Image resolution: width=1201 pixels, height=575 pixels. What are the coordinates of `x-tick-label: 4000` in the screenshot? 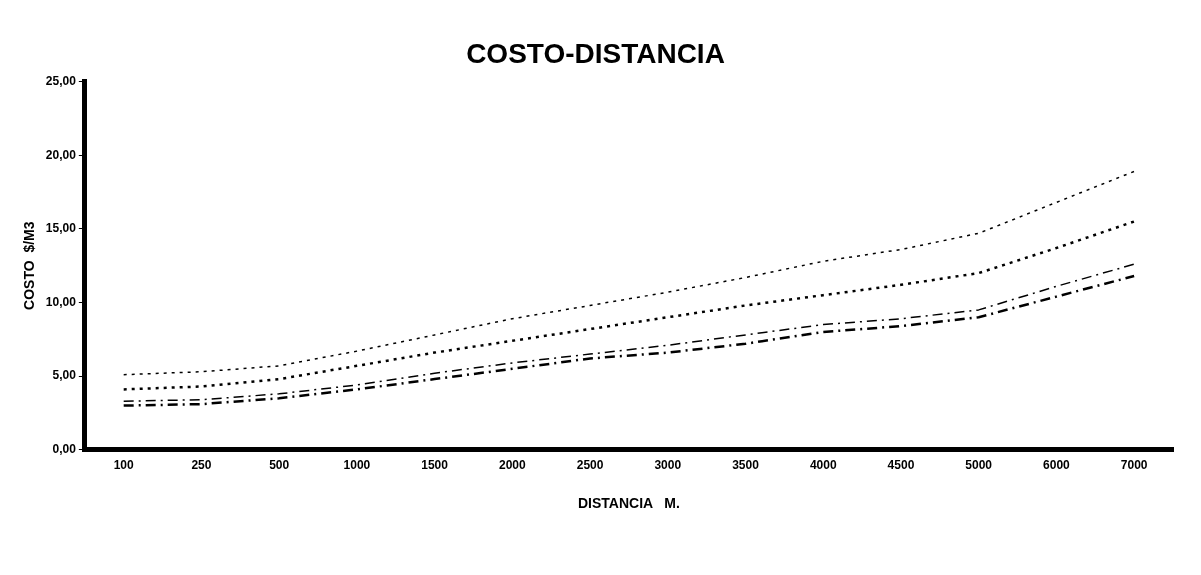 It's located at (823, 465).